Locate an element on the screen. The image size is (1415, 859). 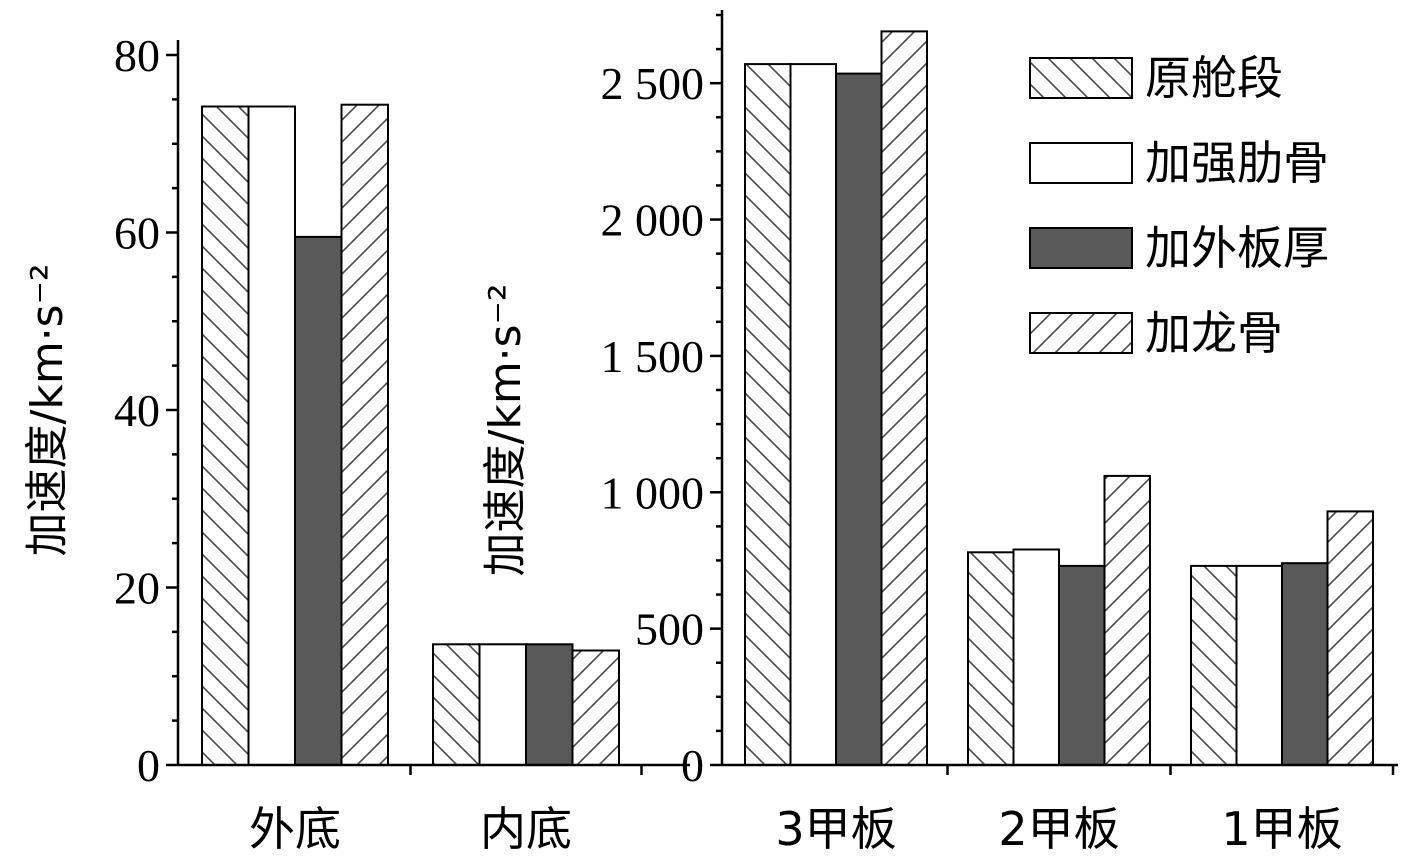
legend-label: 原舱段 is located at coordinates (1214, 78).